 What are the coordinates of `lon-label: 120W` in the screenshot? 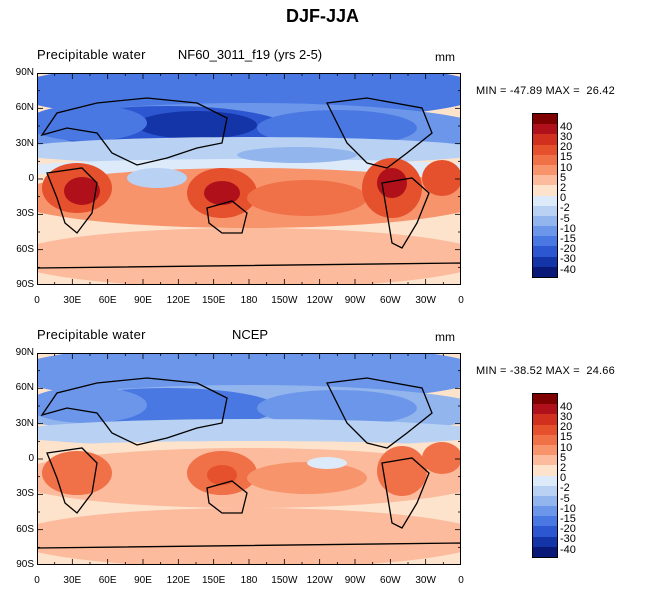 It's located at (319, 300).